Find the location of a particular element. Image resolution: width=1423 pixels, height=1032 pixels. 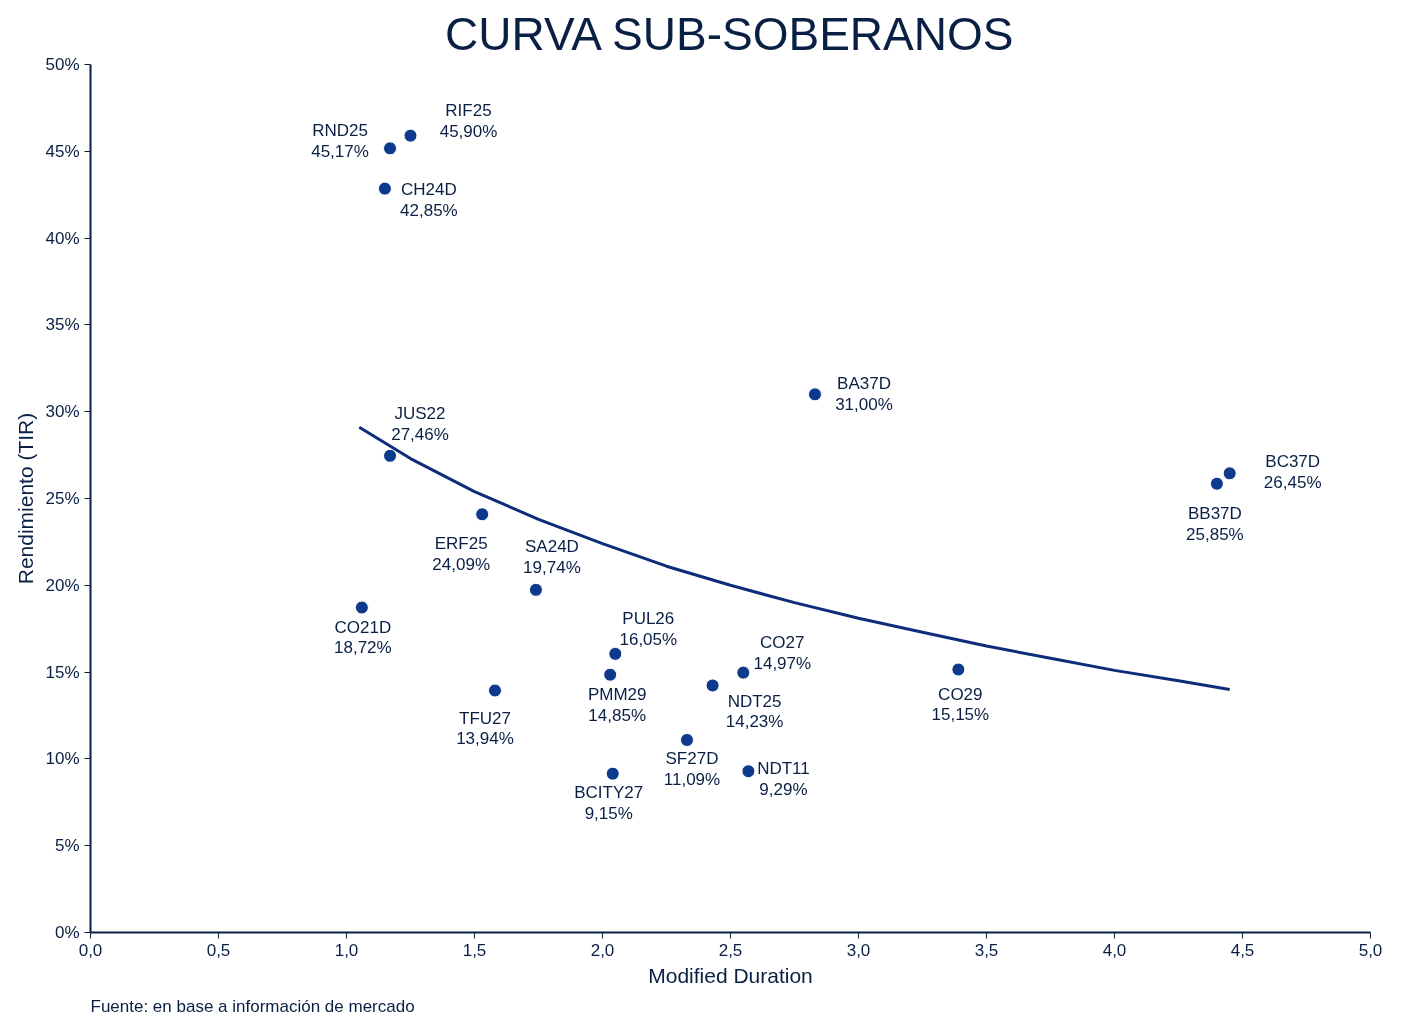

annotation: SA24D 19,74% is located at coordinates (552, 556).